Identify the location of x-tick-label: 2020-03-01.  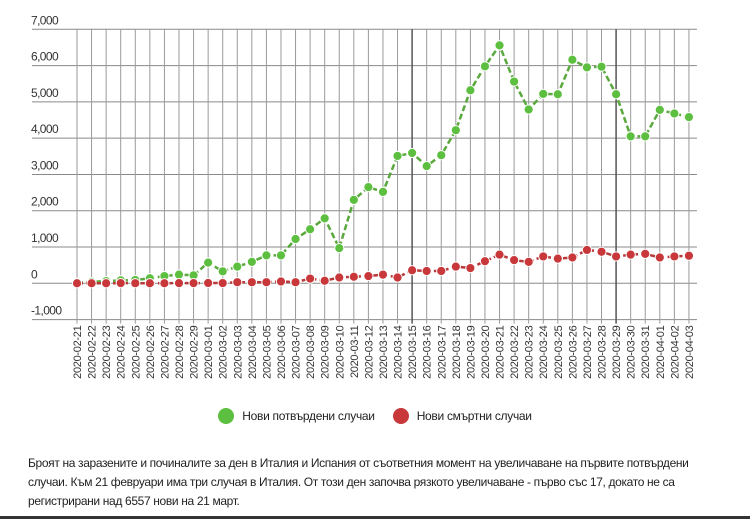
(209, 351).